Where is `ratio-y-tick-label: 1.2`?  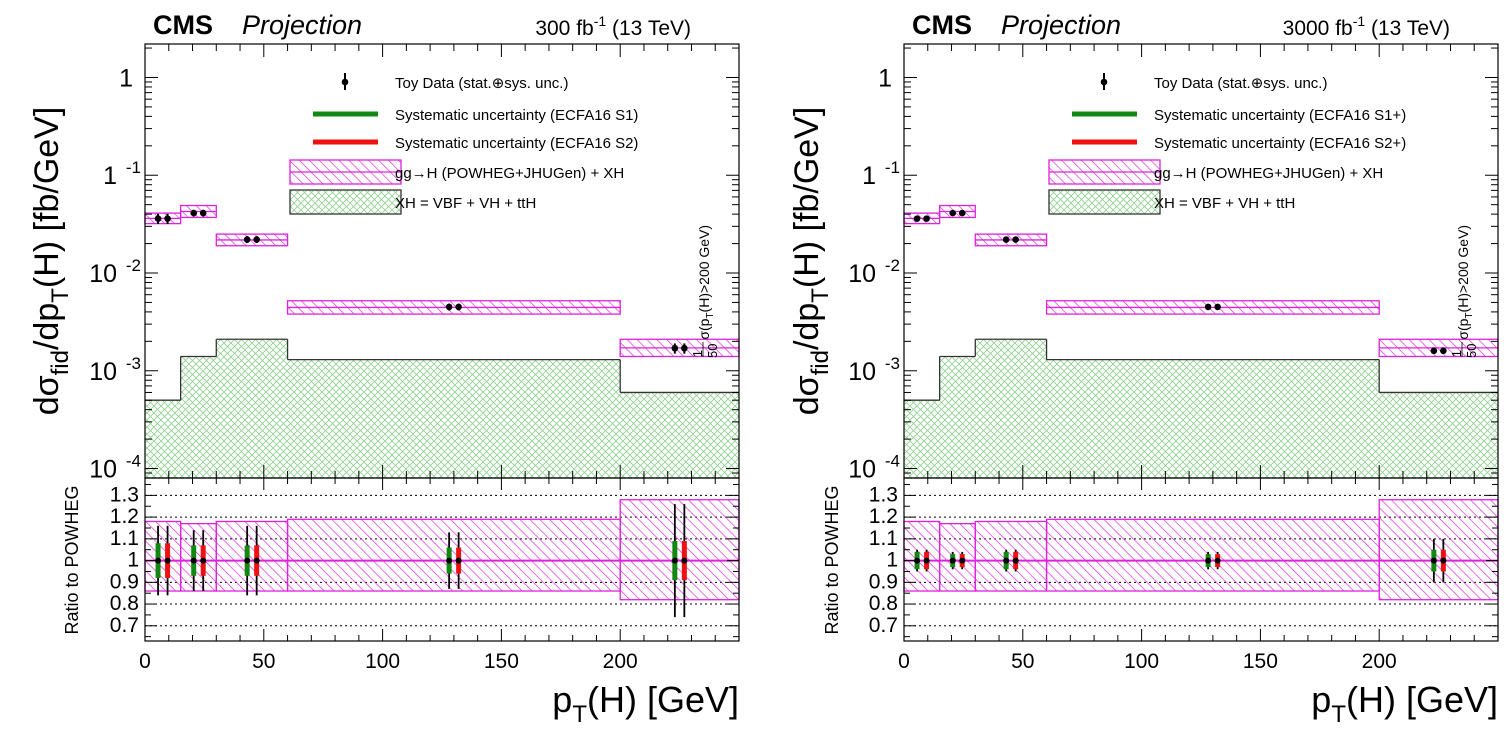
ratio-y-tick-label: 1.2 is located at coordinates (124, 516).